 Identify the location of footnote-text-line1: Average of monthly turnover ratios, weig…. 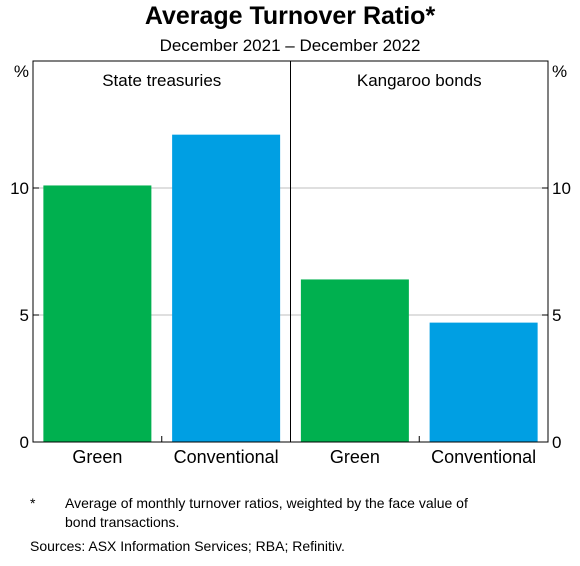
(266, 503).